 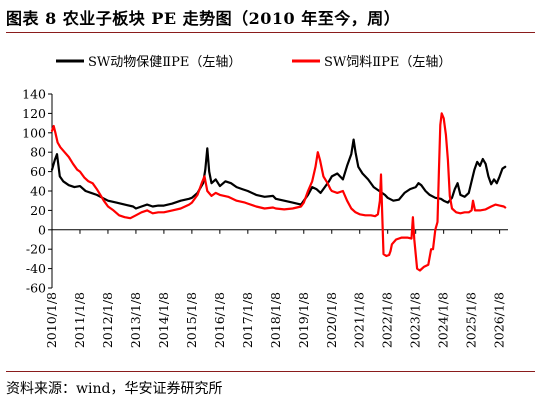 I want to click on chart-legend: SW动物保健ⅡPE（左轴） SW饲料ⅡPE（左轴）, so click(x=253, y=62).